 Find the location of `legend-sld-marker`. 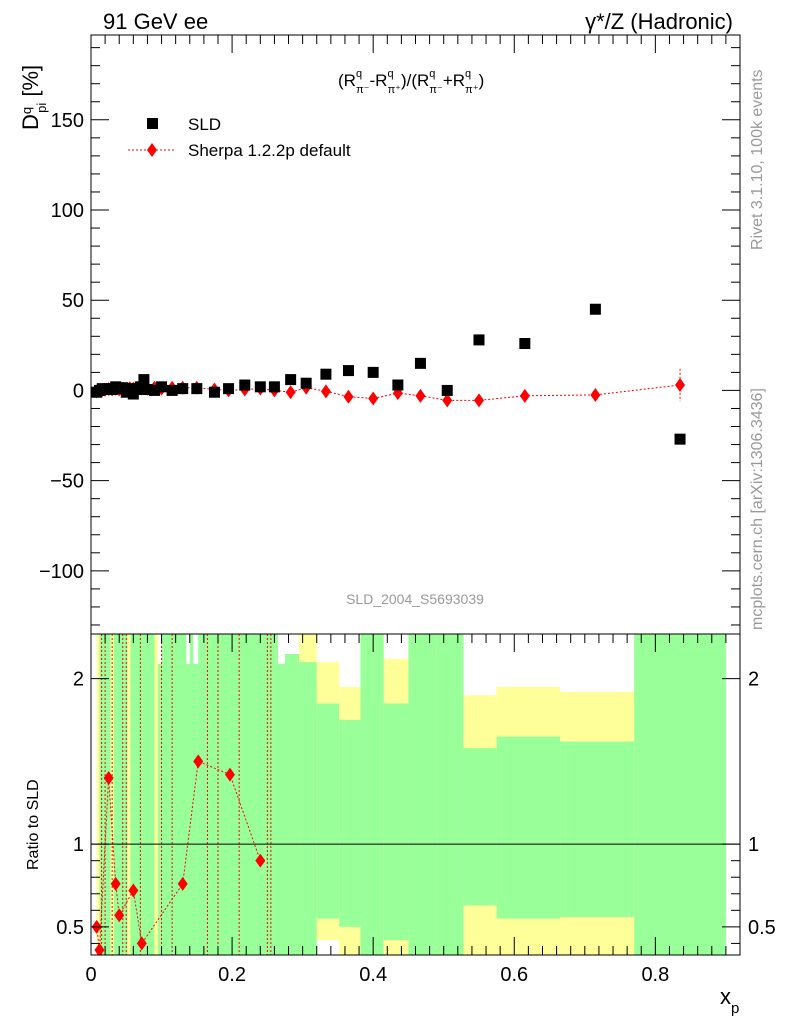

legend-sld-marker is located at coordinates (152, 123).